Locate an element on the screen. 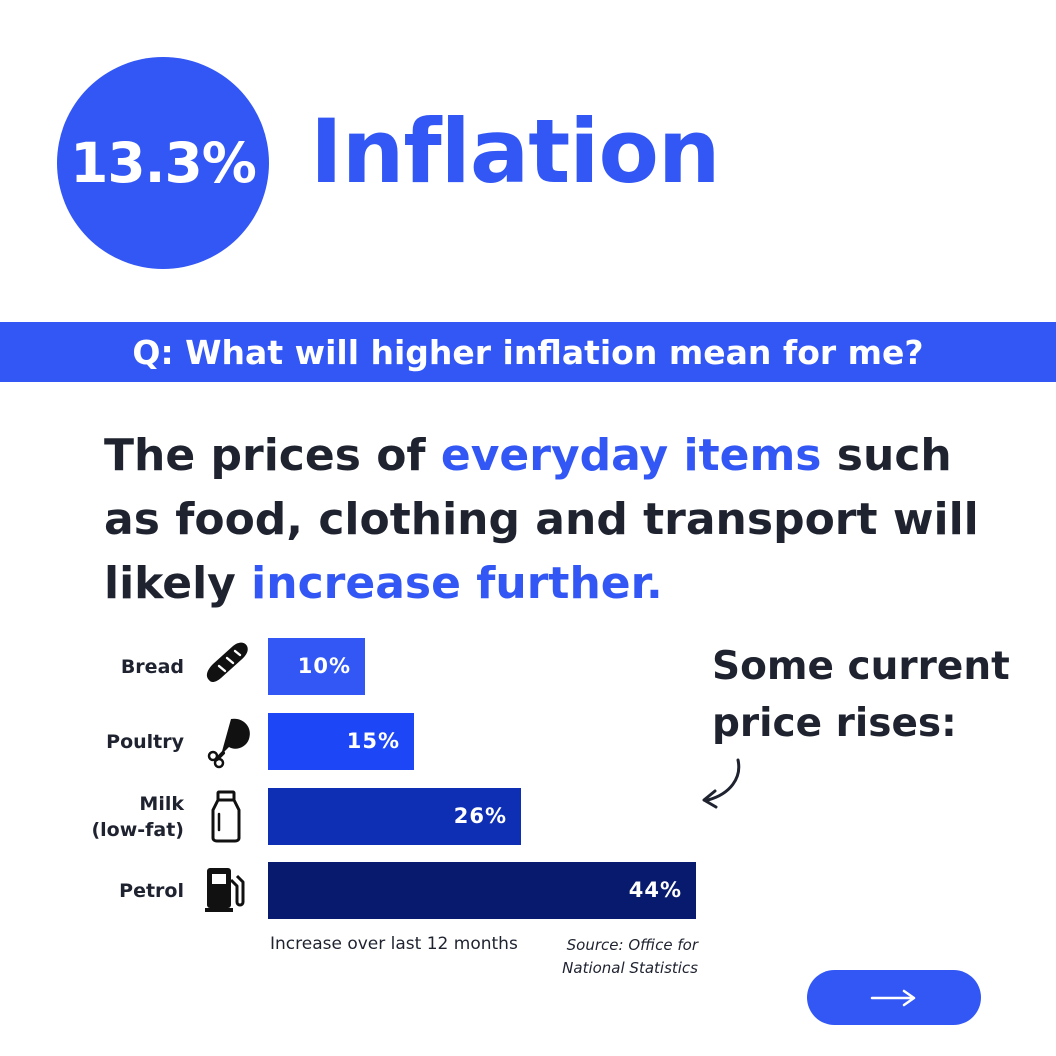 The height and width of the screenshot is (1056, 1056). category-label: Petrol is located at coordinates (92, 891).